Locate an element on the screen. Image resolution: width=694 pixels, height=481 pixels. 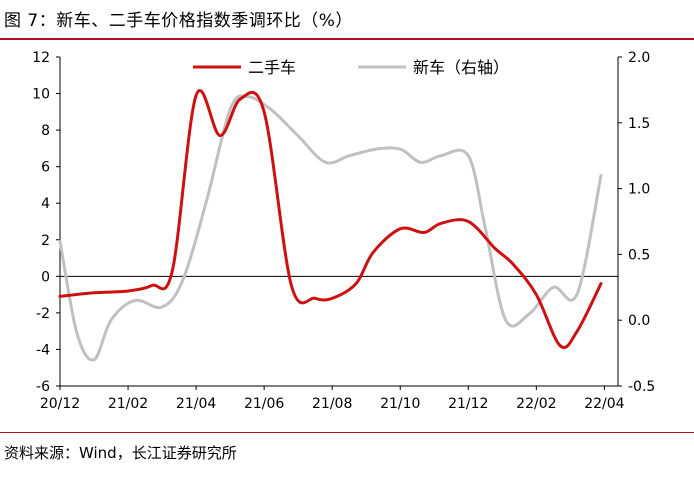
right-tick-label: 1.5 is located at coordinates (639, 124).